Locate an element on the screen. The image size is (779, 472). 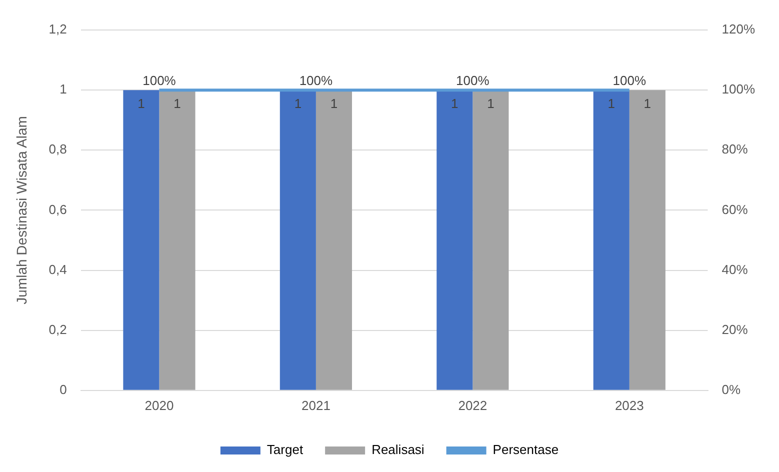
y-tick-label: 0,8 is located at coordinates (57, 149).